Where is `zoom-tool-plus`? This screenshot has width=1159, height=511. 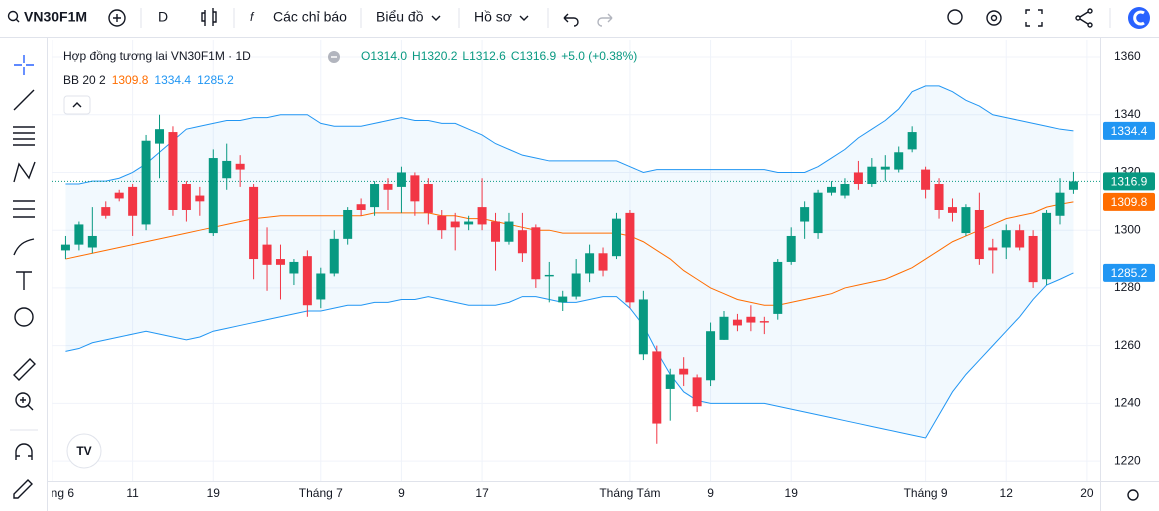
zoom-tool-plus is located at coordinates (27, 404).